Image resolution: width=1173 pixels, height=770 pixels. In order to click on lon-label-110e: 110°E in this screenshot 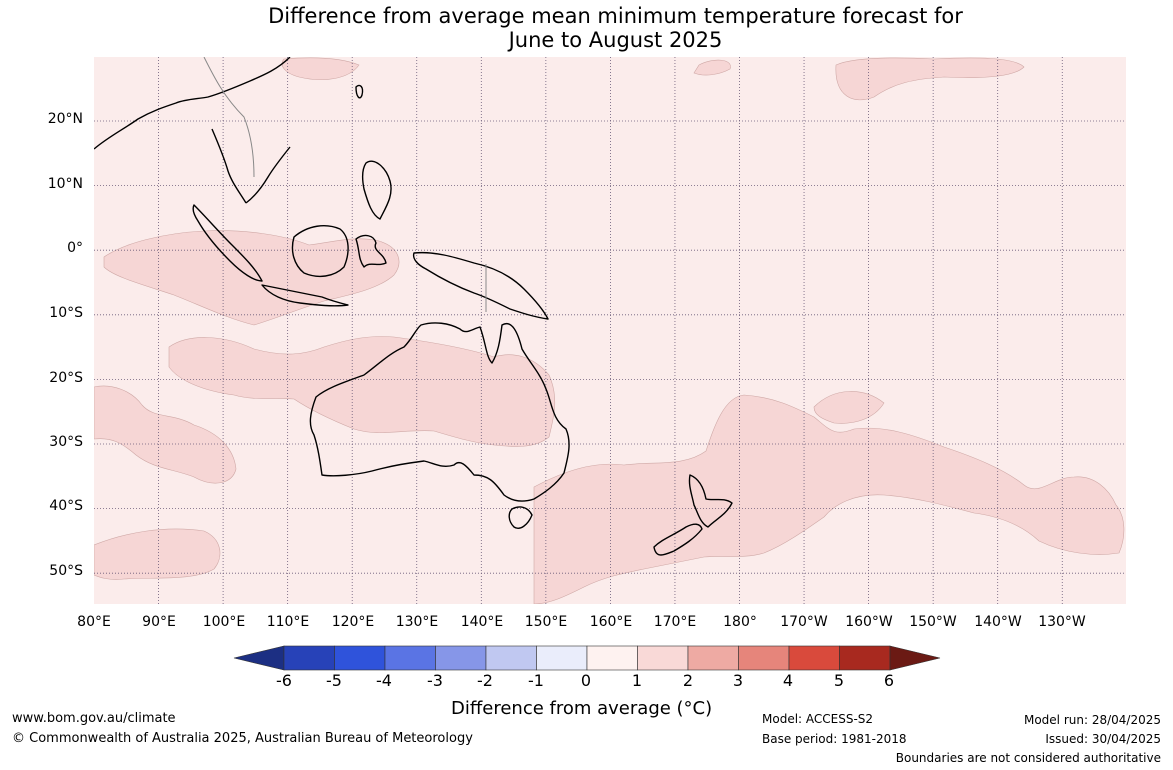, I will do `click(288, 622)`.